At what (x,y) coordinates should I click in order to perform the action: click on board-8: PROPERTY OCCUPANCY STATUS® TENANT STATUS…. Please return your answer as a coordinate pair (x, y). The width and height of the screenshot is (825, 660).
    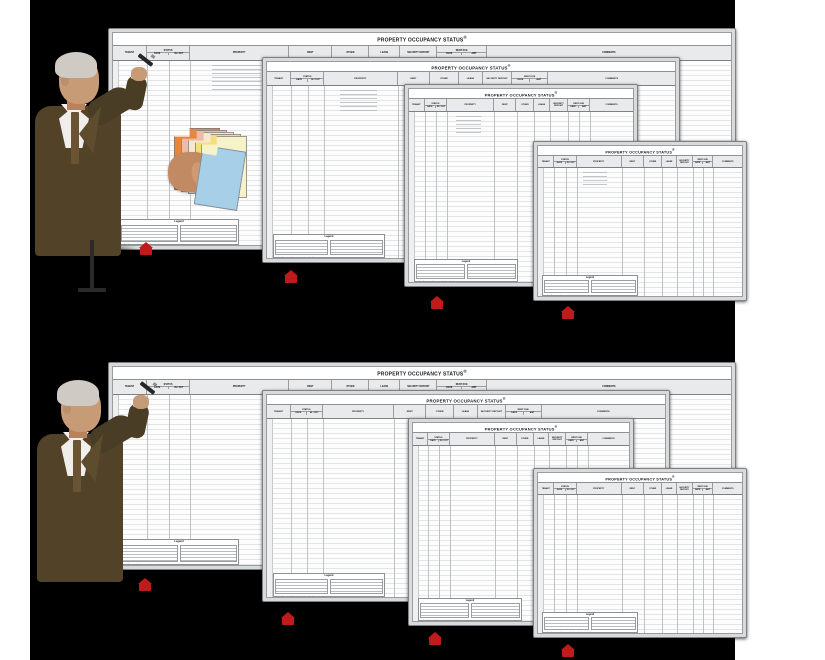
    Looking at the image, I should click on (640, 553).